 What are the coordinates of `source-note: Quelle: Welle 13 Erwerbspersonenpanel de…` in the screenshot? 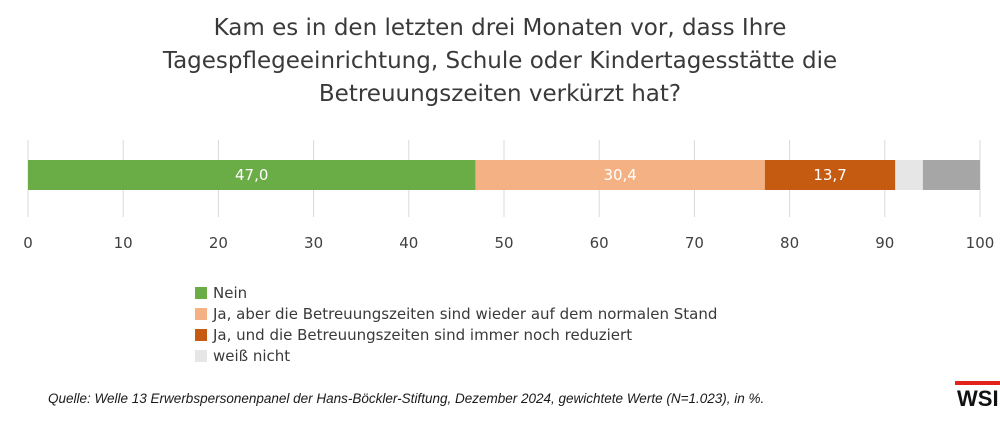 It's located at (406, 398).